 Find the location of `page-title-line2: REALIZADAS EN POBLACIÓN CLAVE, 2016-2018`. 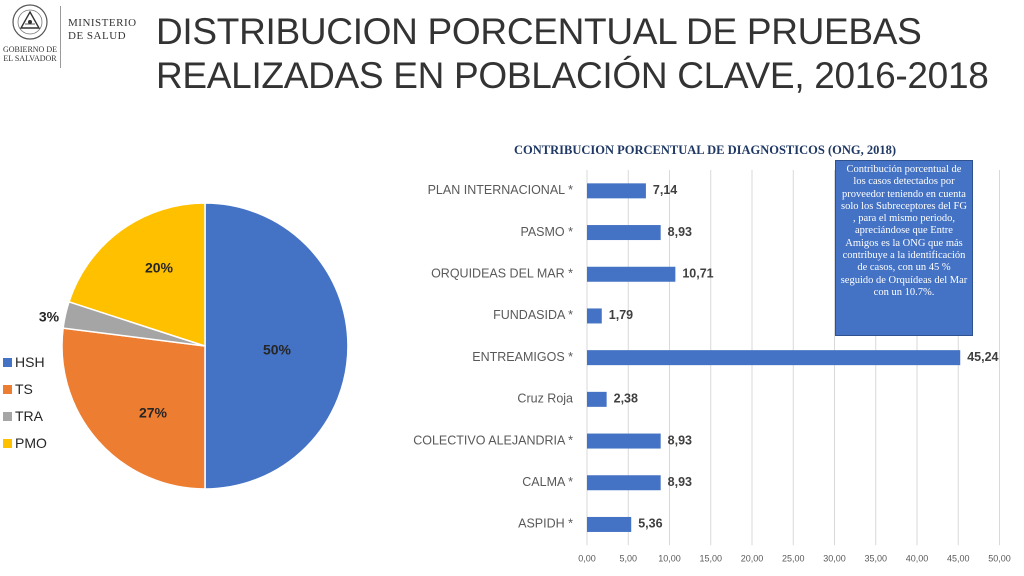

page-title-line2: REALIZADAS EN POBLACIÓN CLAVE, 2016-2018 is located at coordinates (572, 75).